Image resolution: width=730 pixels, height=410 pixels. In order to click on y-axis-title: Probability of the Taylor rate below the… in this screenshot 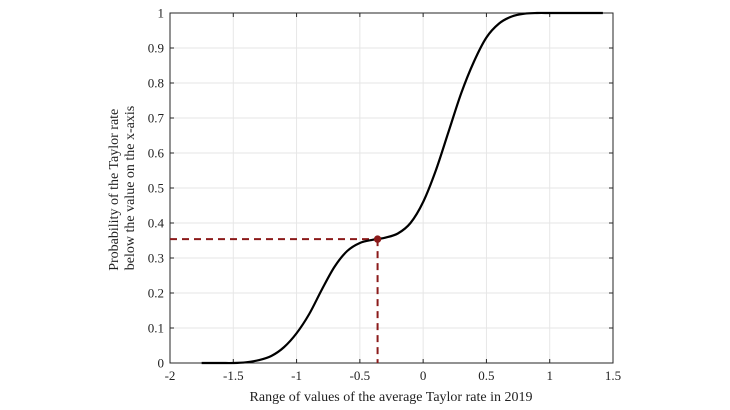, I will do `click(122, 188)`.